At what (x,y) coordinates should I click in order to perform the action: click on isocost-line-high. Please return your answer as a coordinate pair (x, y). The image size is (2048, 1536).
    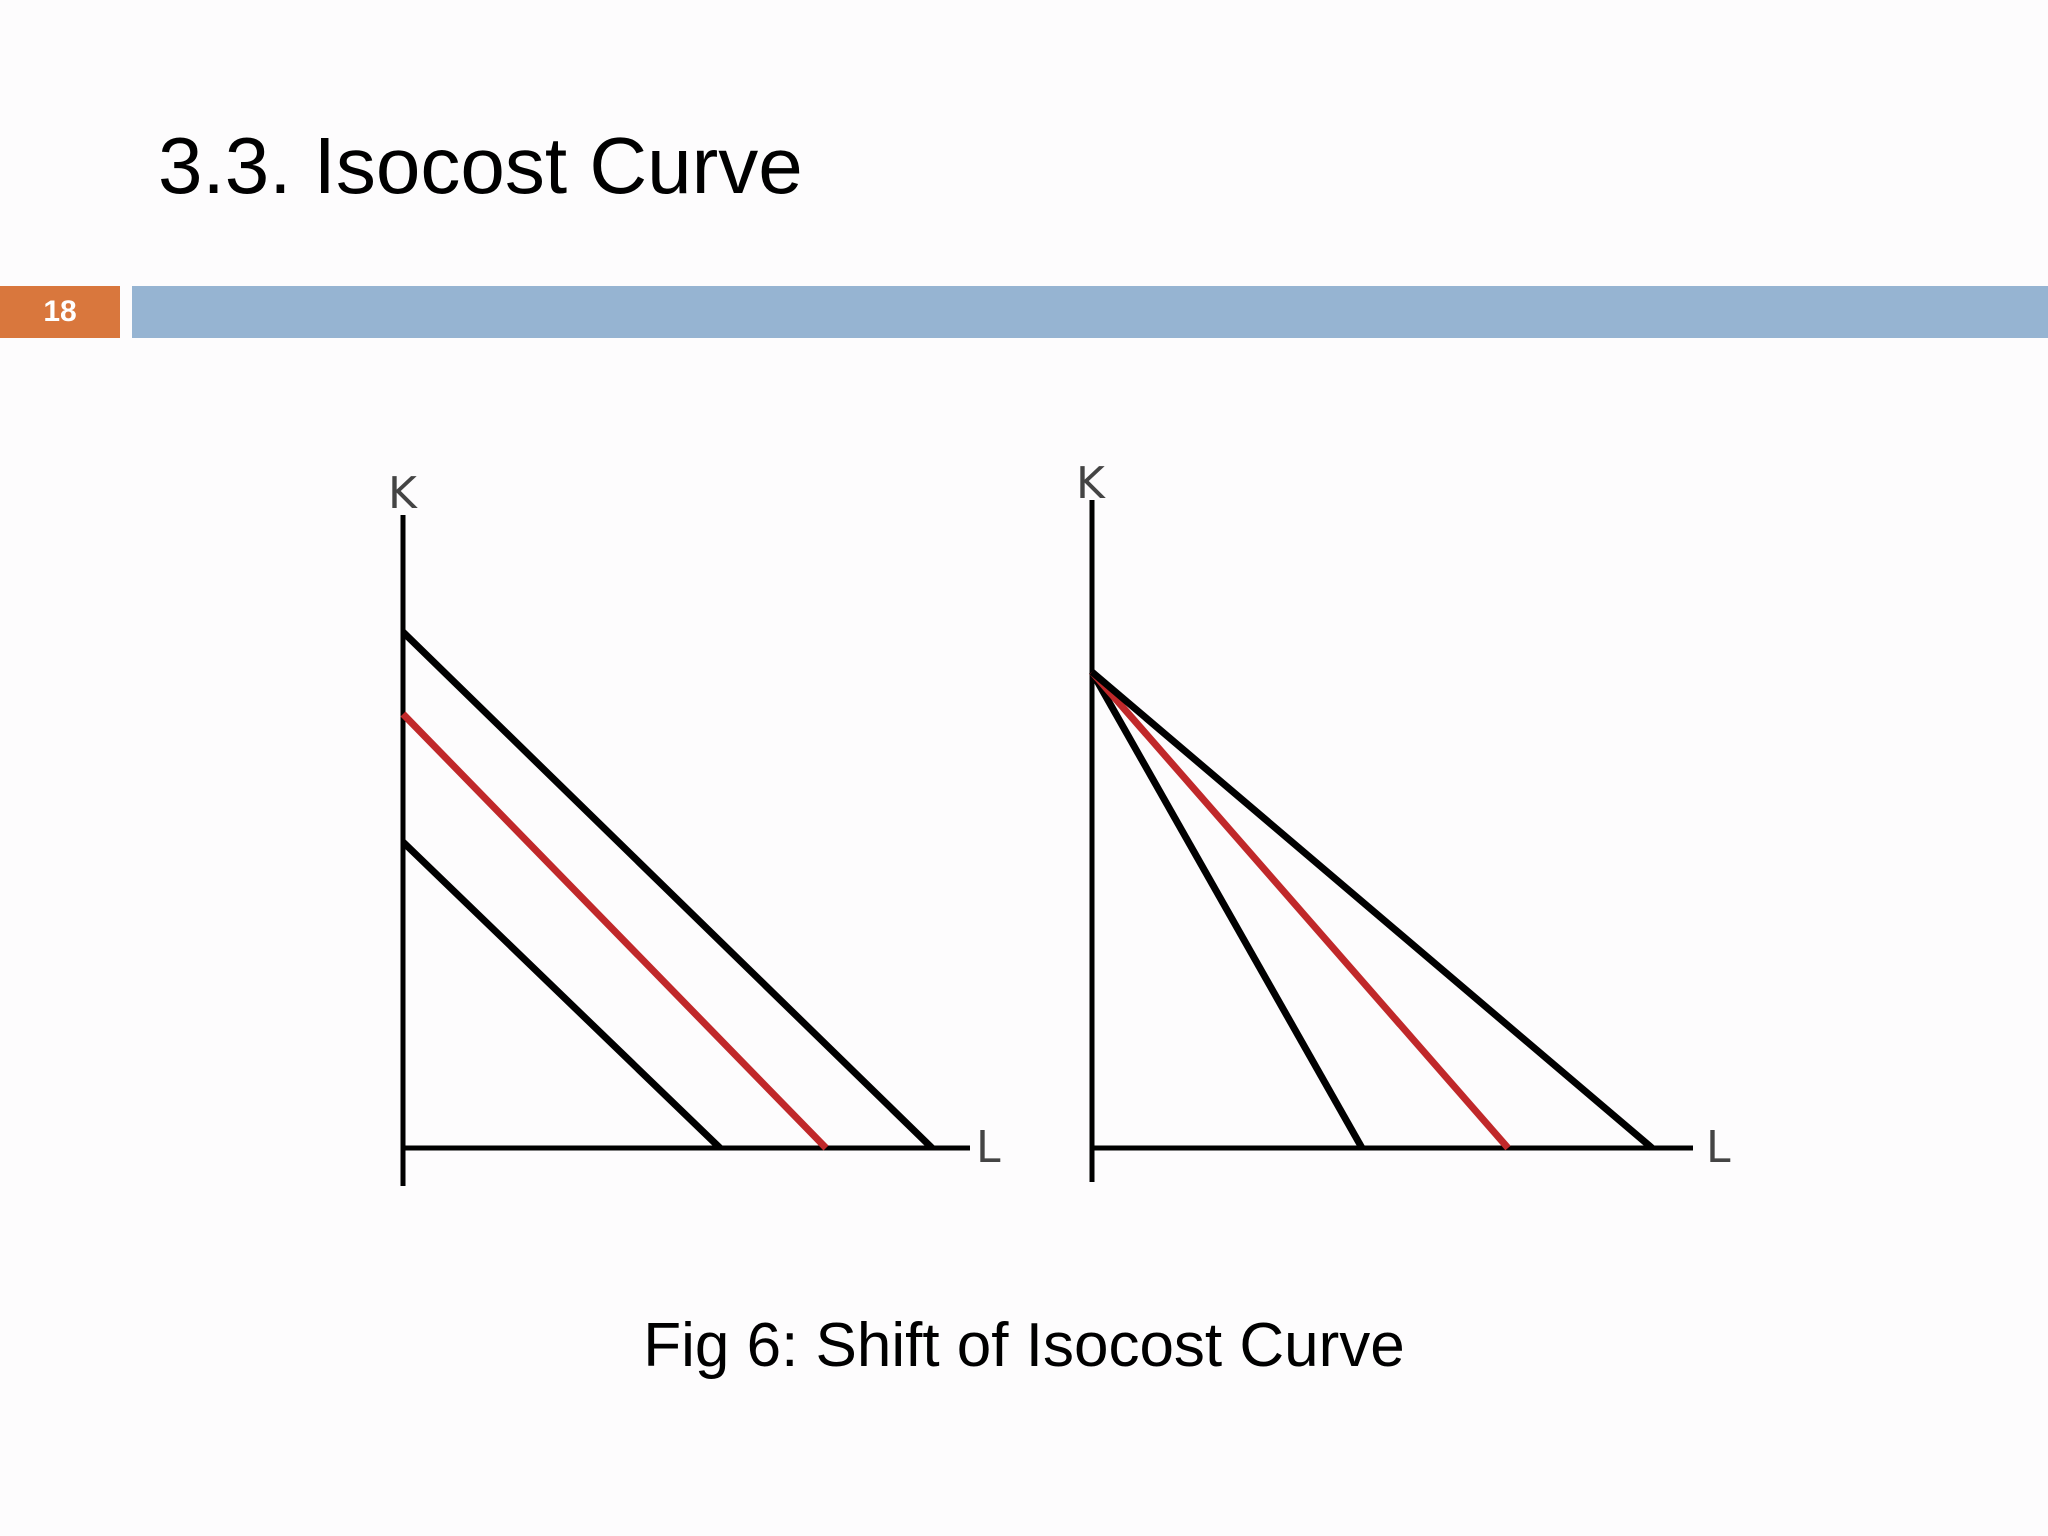
    Looking at the image, I should click on (667, 890).